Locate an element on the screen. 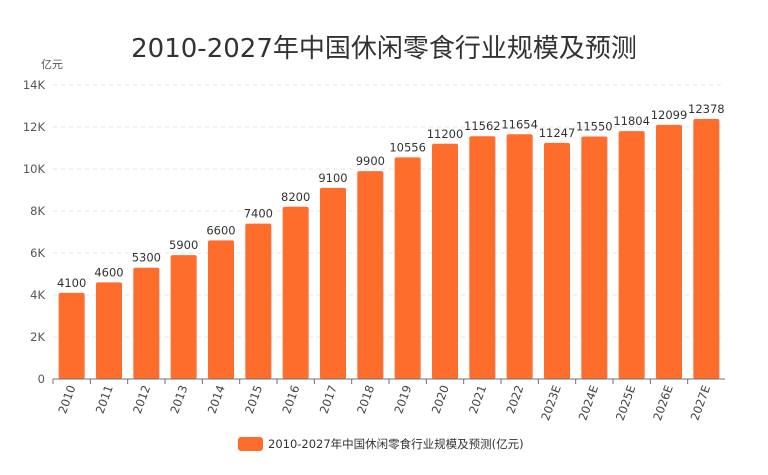  x-tick-label: 2011 is located at coordinates (104, 399).